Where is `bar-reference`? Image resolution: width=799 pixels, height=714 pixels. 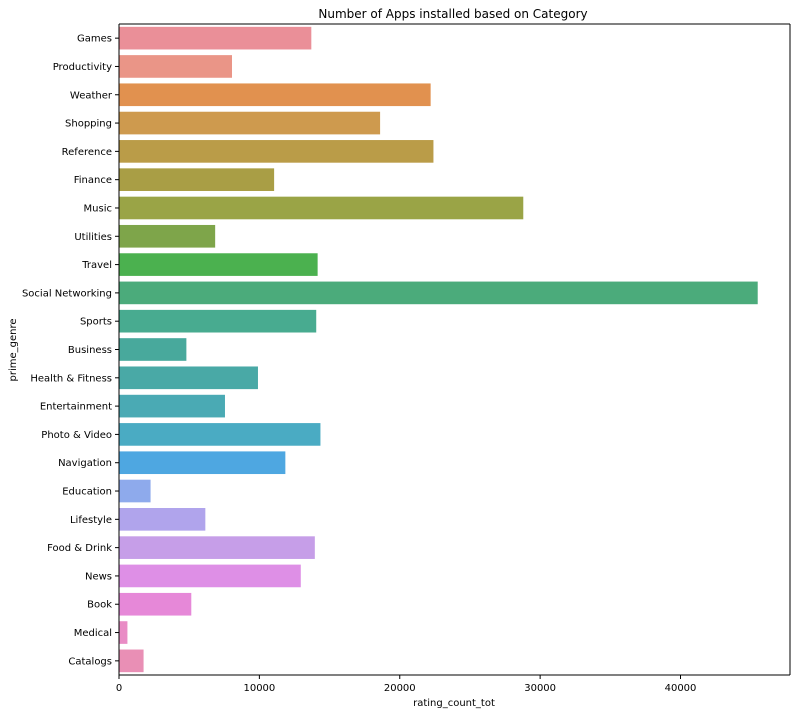 bar-reference is located at coordinates (276, 151).